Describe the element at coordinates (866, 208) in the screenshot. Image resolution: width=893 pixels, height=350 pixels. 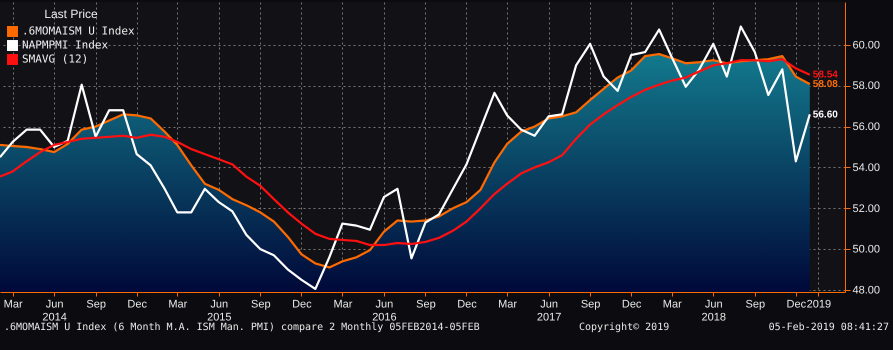
I see `y-tick-label: 52.00` at that location.